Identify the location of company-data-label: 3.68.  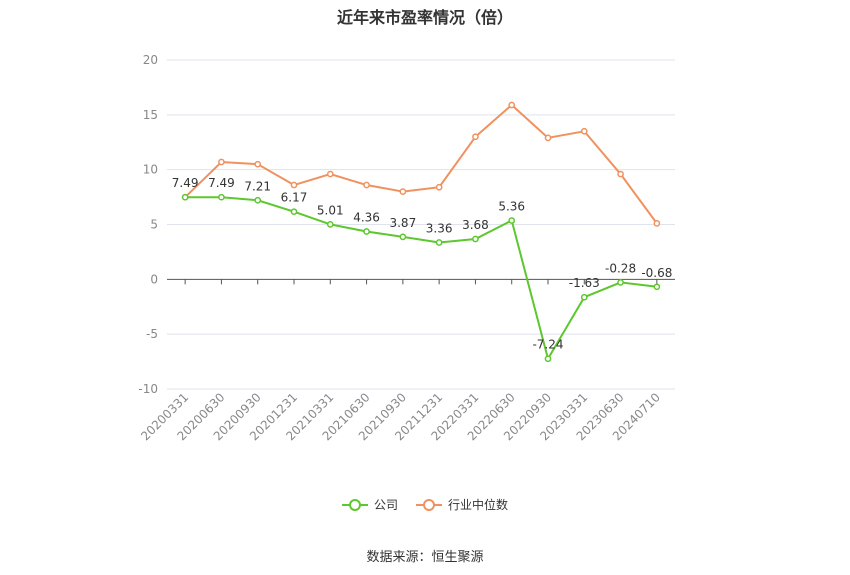
(475, 225).